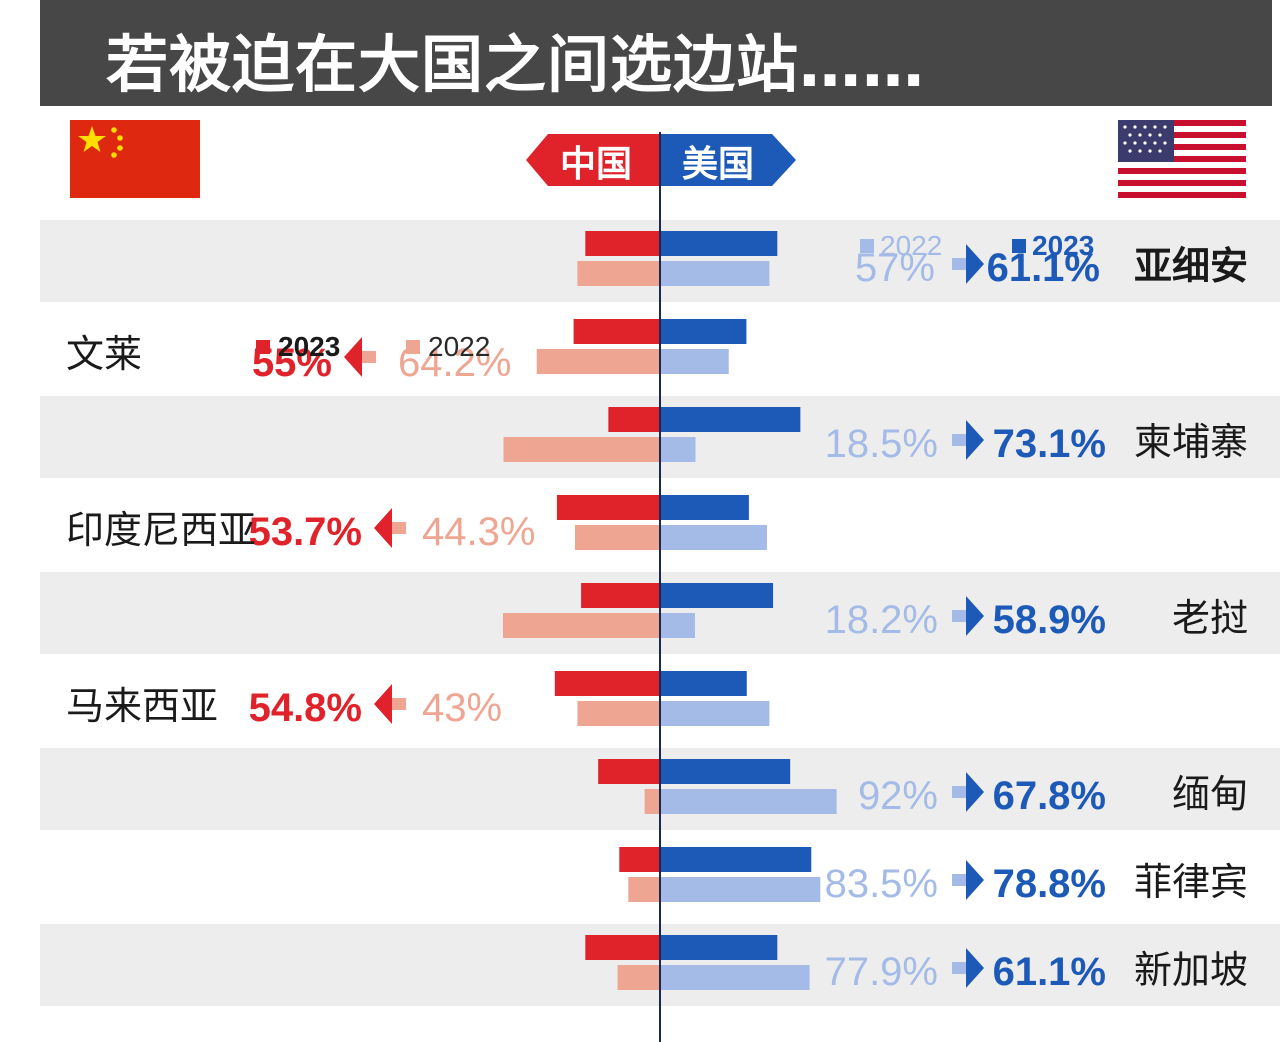 The height and width of the screenshot is (1042, 1280). What do you see at coordinates (881, 972) in the screenshot?
I see `usa-2022-value: 77.9%` at bounding box center [881, 972].